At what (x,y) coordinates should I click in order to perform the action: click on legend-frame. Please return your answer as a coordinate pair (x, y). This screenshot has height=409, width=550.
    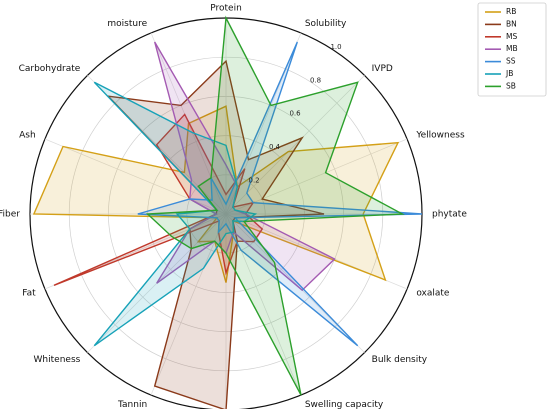
    Looking at the image, I should click on (512, 49).